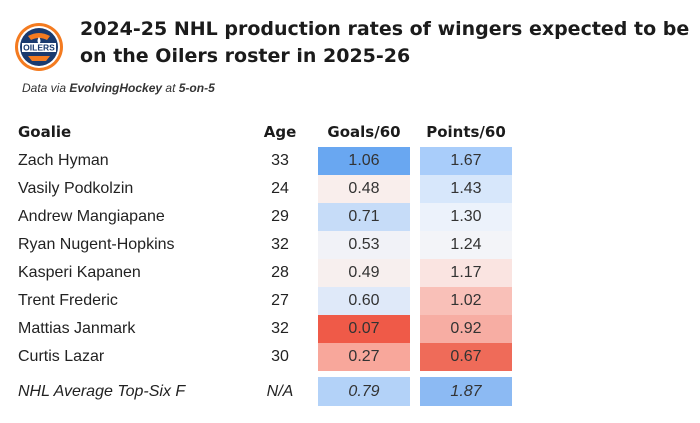  What do you see at coordinates (265, 189) in the screenshot?
I see `table-row: Vasily Podkolzin 24 0.48 1.43` at bounding box center [265, 189].